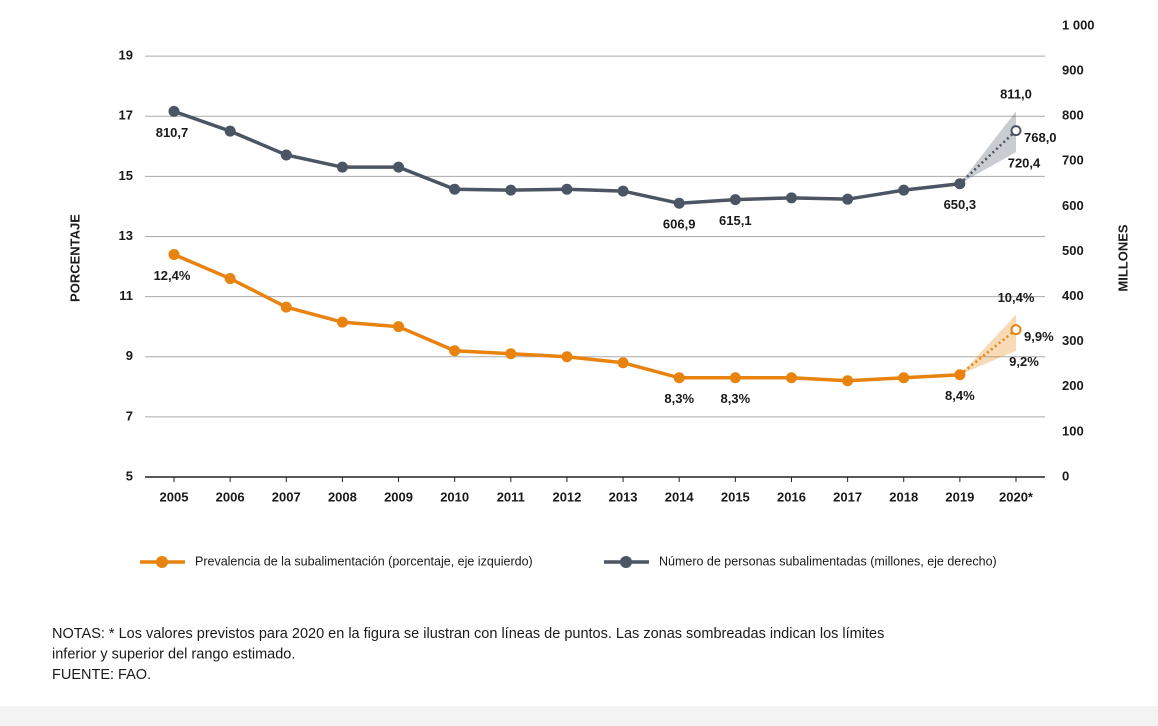  Describe the element at coordinates (1073, 205) in the screenshot. I see `y2-tick-label: 600` at that location.